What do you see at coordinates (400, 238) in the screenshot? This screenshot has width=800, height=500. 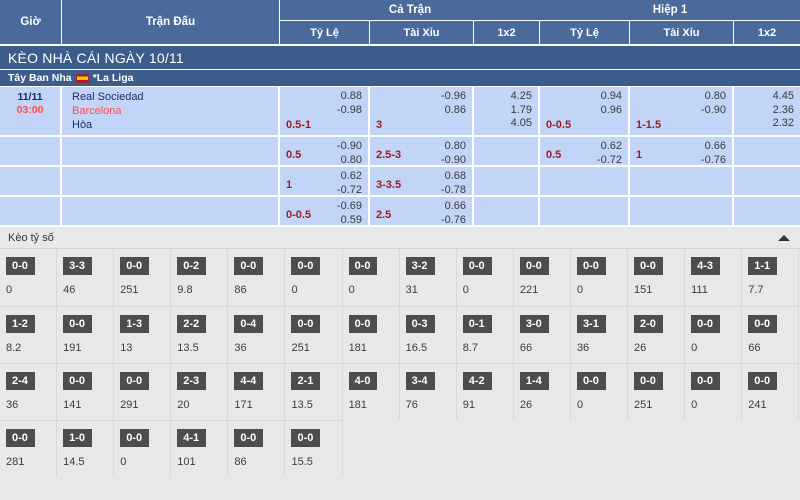 I see `correct-score-header: Kèo tỷ số` at bounding box center [400, 238].